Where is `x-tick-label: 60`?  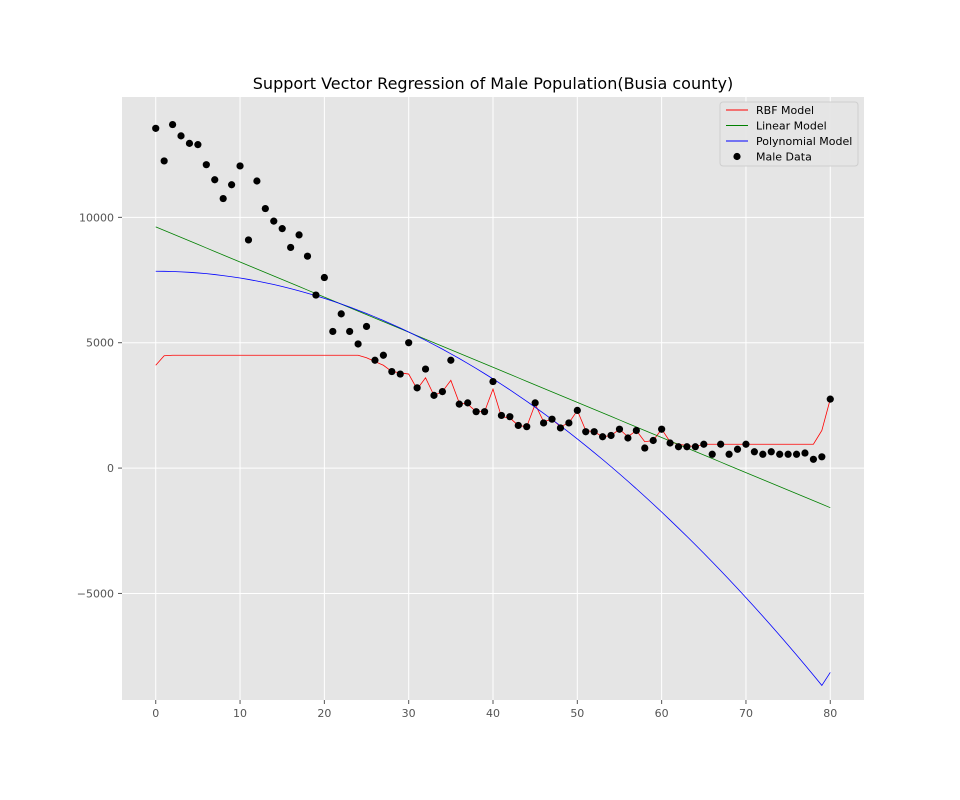
x-tick-label: 60 is located at coordinates (662, 713).